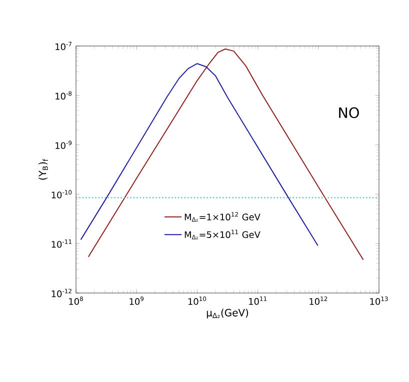 This screenshot has height=382, width=409. I want to click on y-tick-label: 10$^{-11}$, so click(62, 243).